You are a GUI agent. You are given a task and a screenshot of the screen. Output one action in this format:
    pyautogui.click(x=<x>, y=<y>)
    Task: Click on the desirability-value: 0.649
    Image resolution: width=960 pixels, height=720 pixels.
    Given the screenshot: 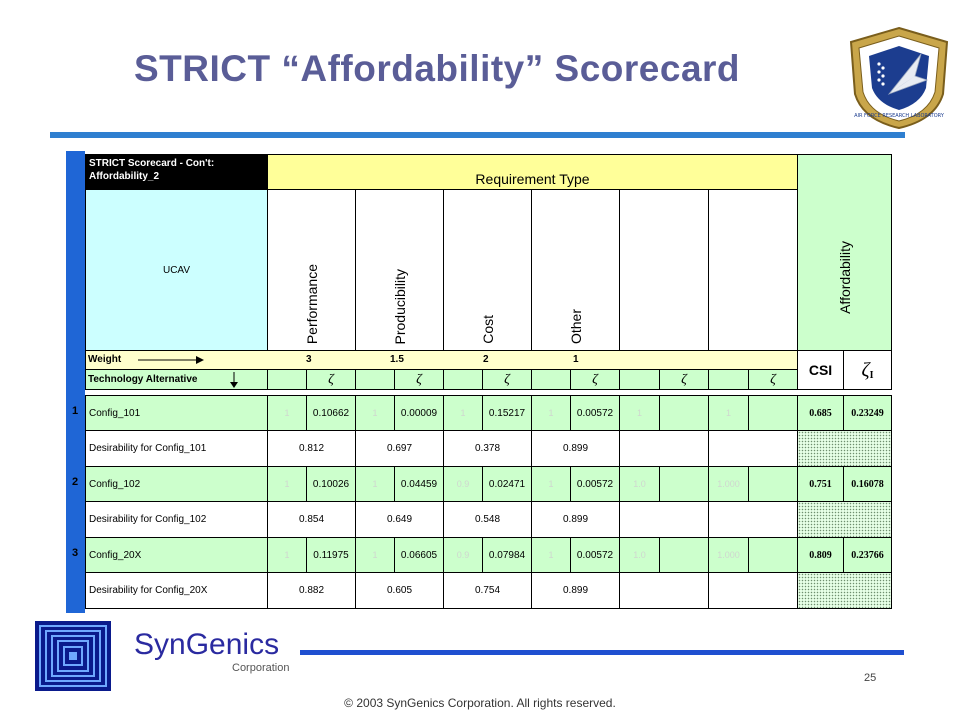 What is the action you would take?
    pyautogui.click(x=399, y=519)
    